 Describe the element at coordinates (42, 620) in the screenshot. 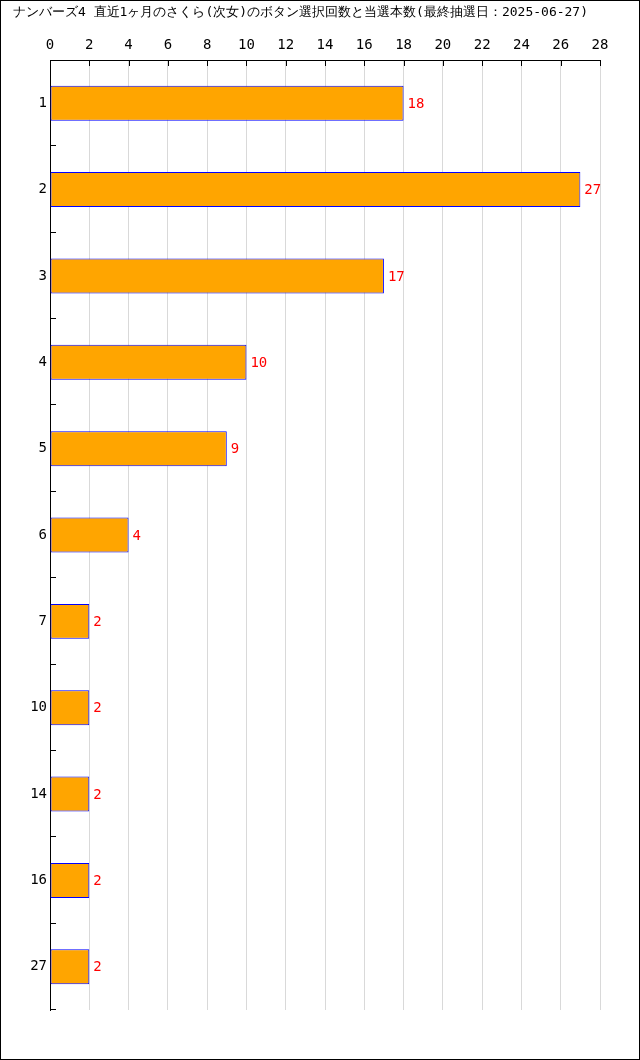

I see `y-tick-label: 7` at that location.